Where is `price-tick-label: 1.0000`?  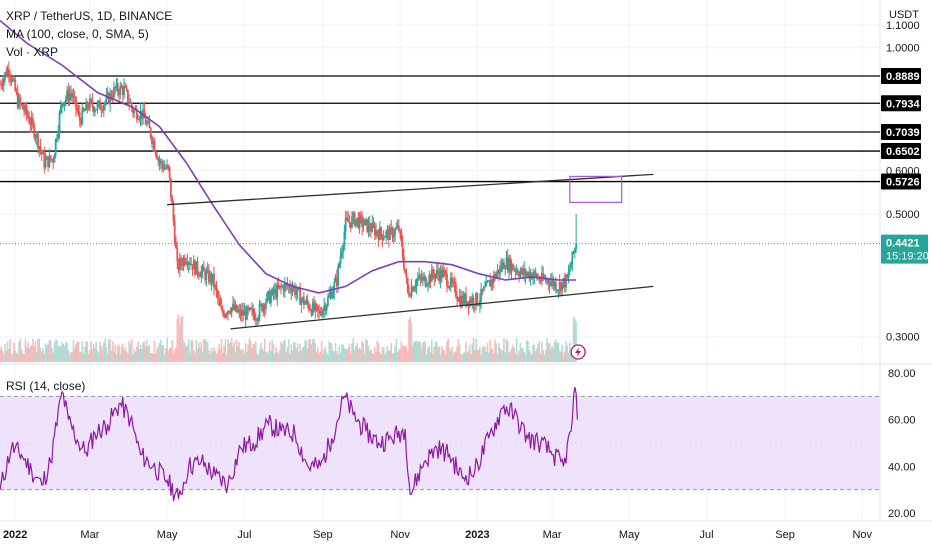
price-tick-label: 1.0000 is located at coordinates (903, 49).